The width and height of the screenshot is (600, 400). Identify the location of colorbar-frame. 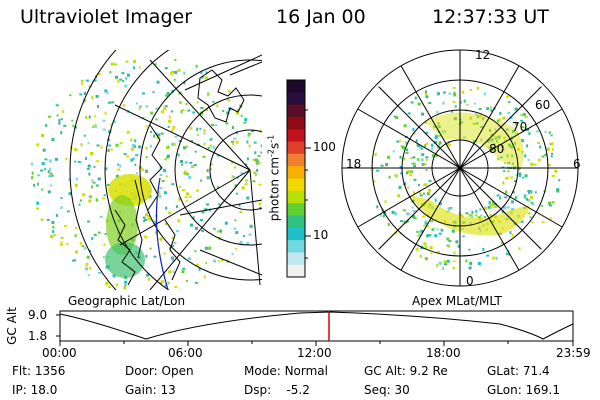
(296, 178).